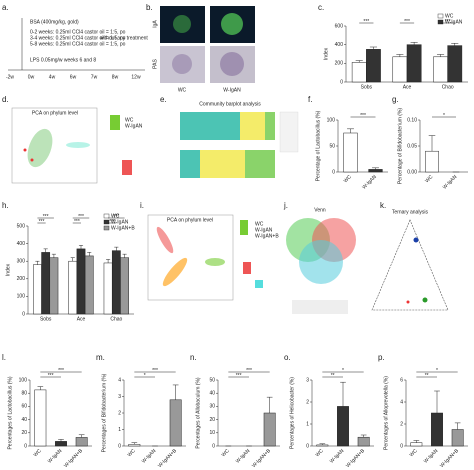  I want to click on panel-label: m., so click(100, 357).